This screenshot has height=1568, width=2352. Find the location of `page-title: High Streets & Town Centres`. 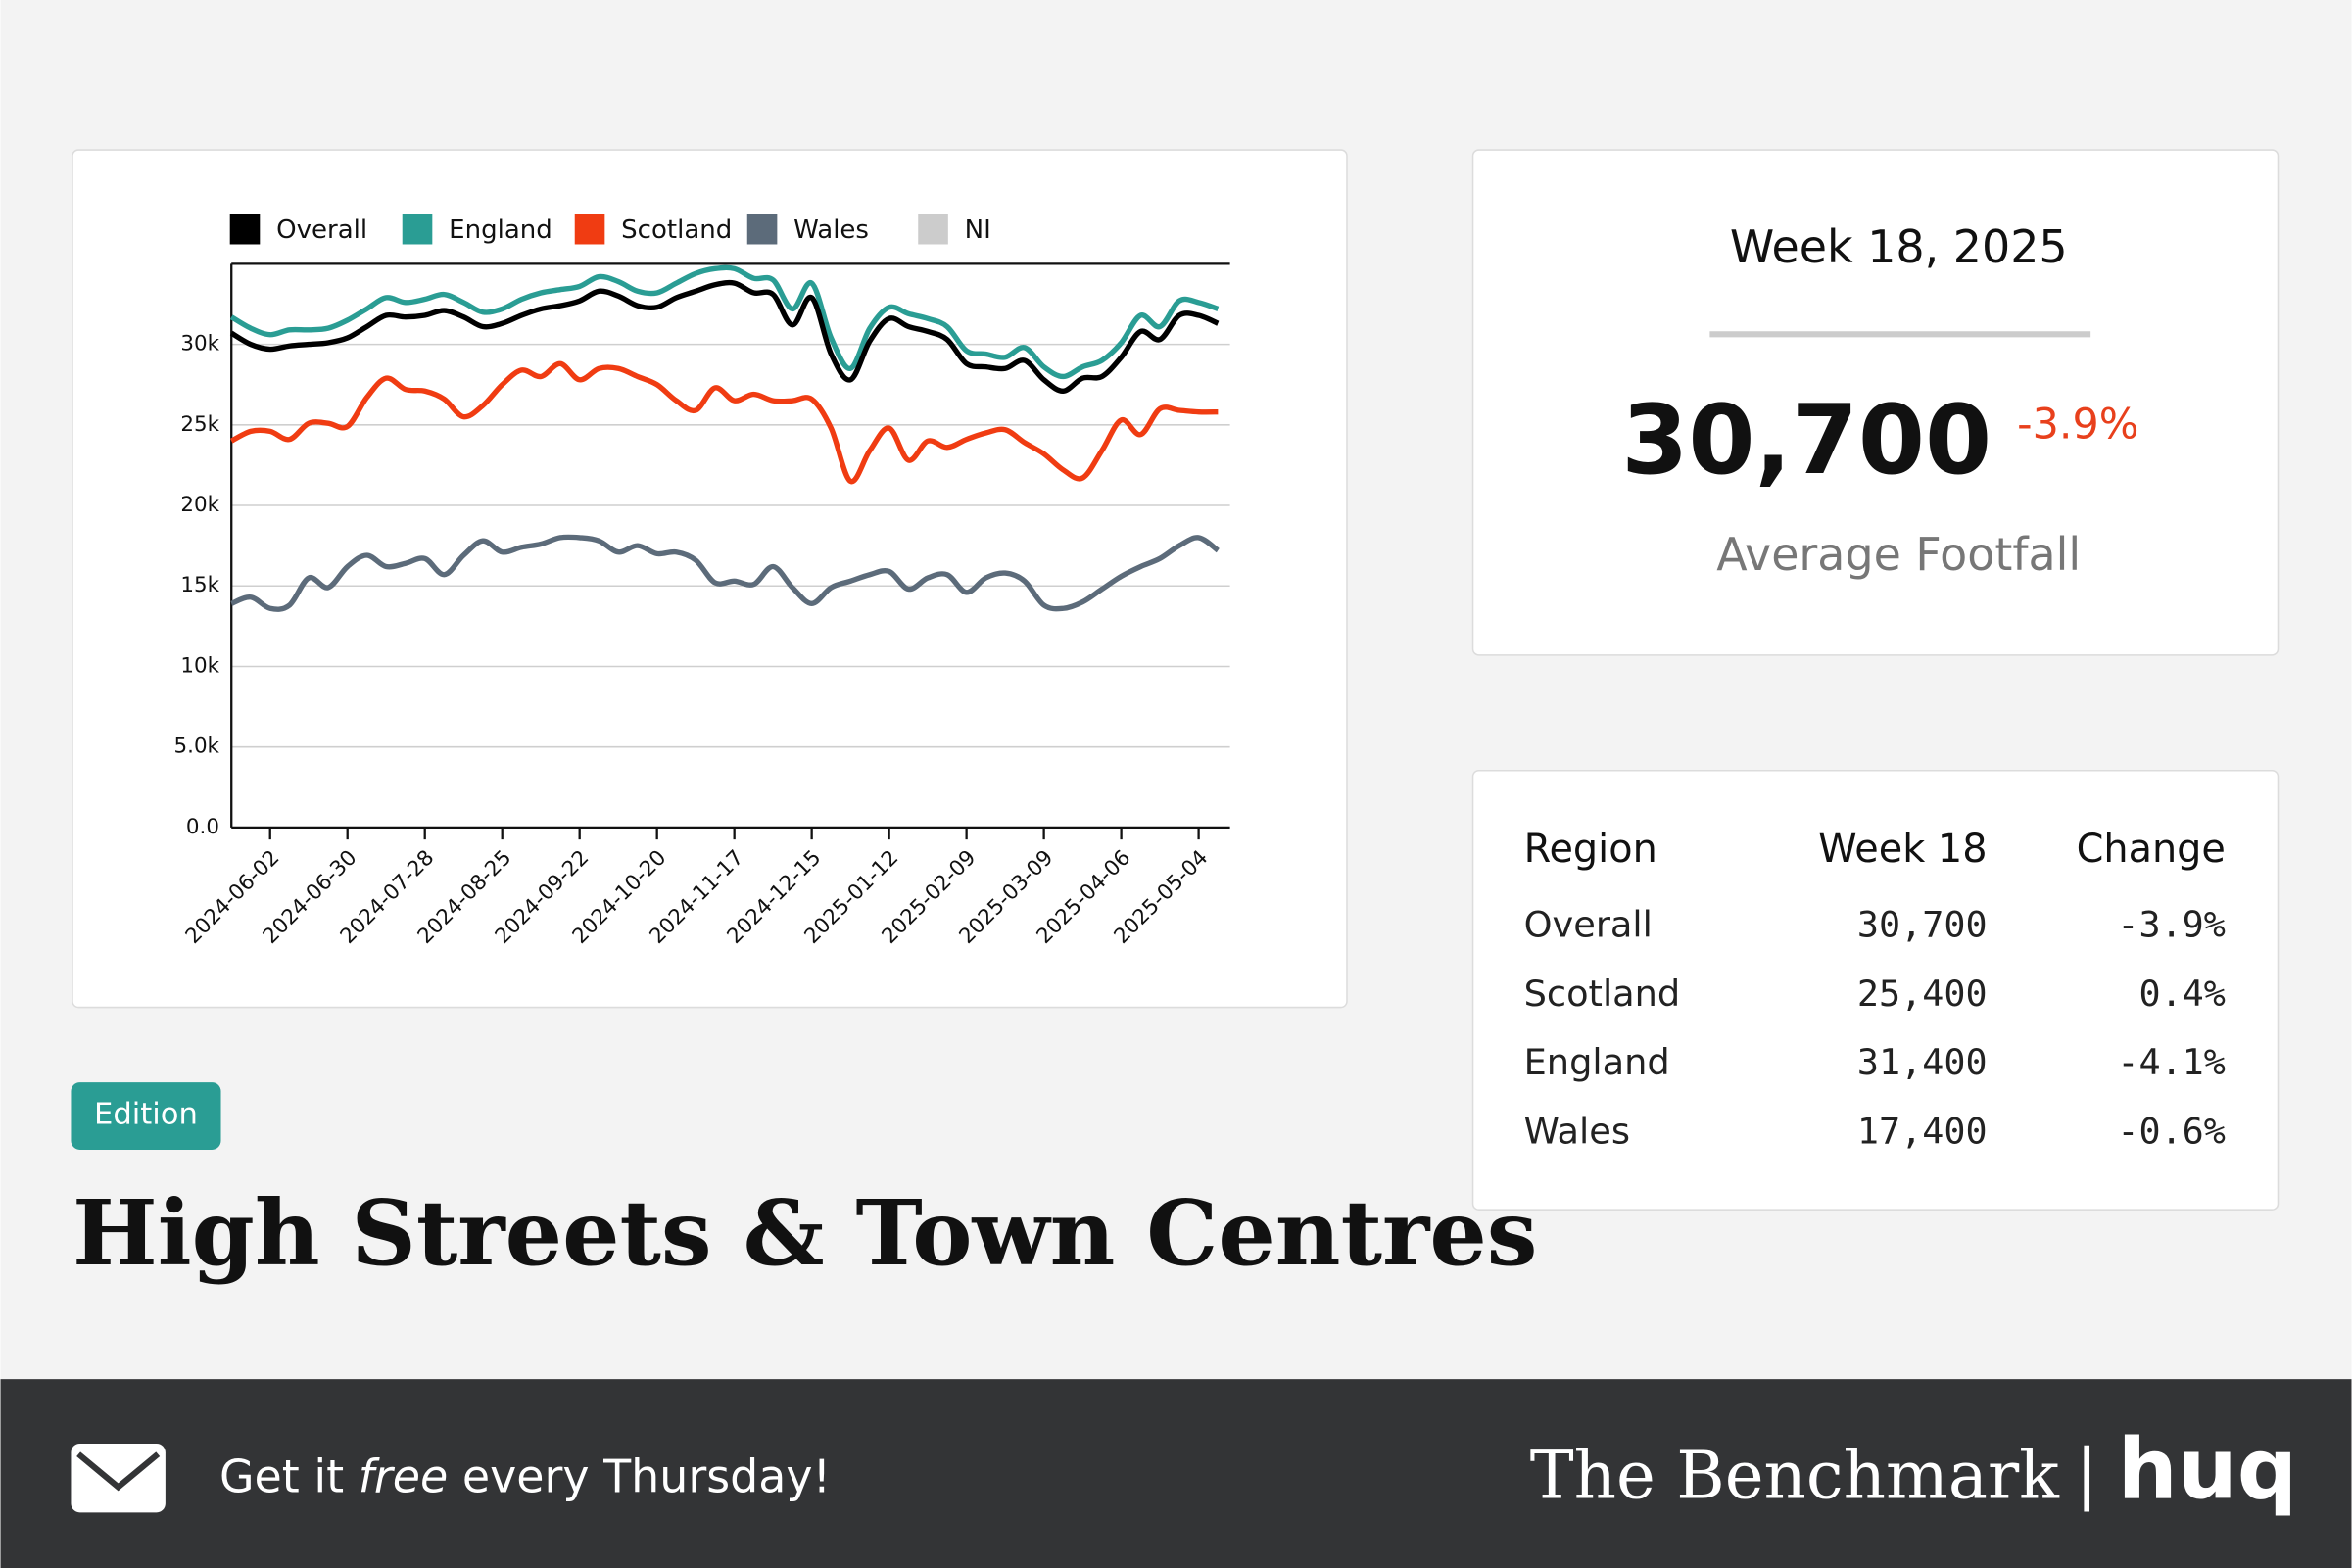

page-title: High Streets & Town Centres is located at coordinates (805, 1233).